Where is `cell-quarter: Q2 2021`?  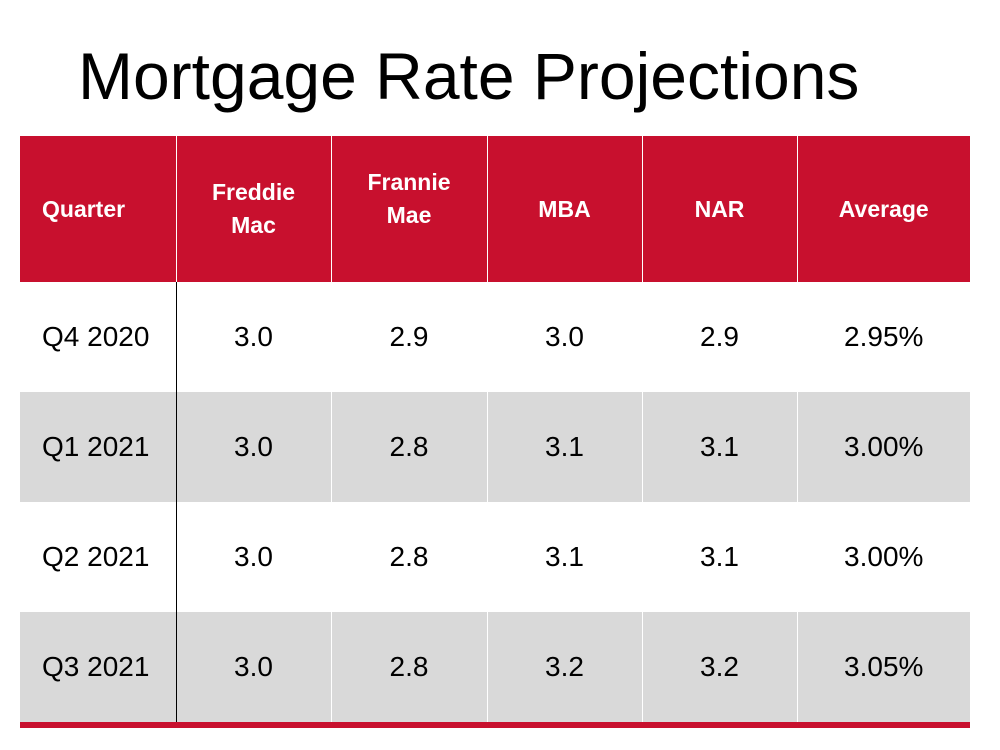 cell-quarter: Q2 2021 is located at coordinates (98, 557).